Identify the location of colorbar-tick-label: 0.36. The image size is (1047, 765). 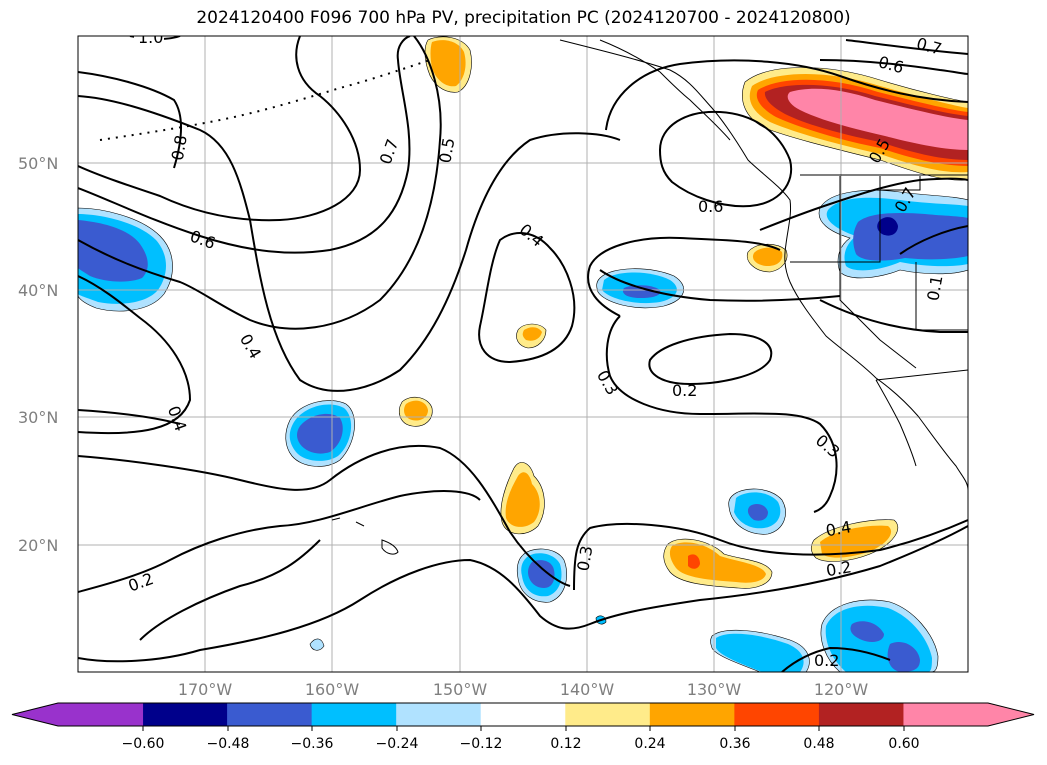
(734, 744).